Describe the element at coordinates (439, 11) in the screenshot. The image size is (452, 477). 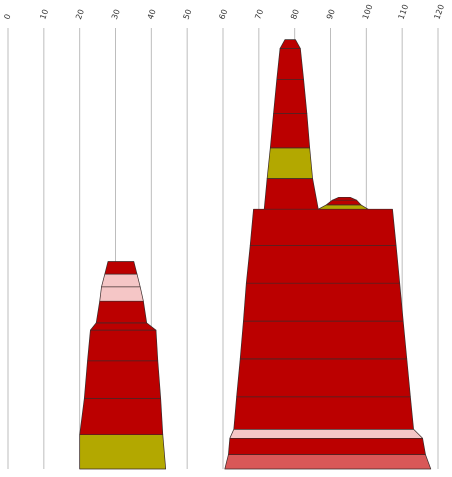
I see `x-tick-label-120: 120` at that location.